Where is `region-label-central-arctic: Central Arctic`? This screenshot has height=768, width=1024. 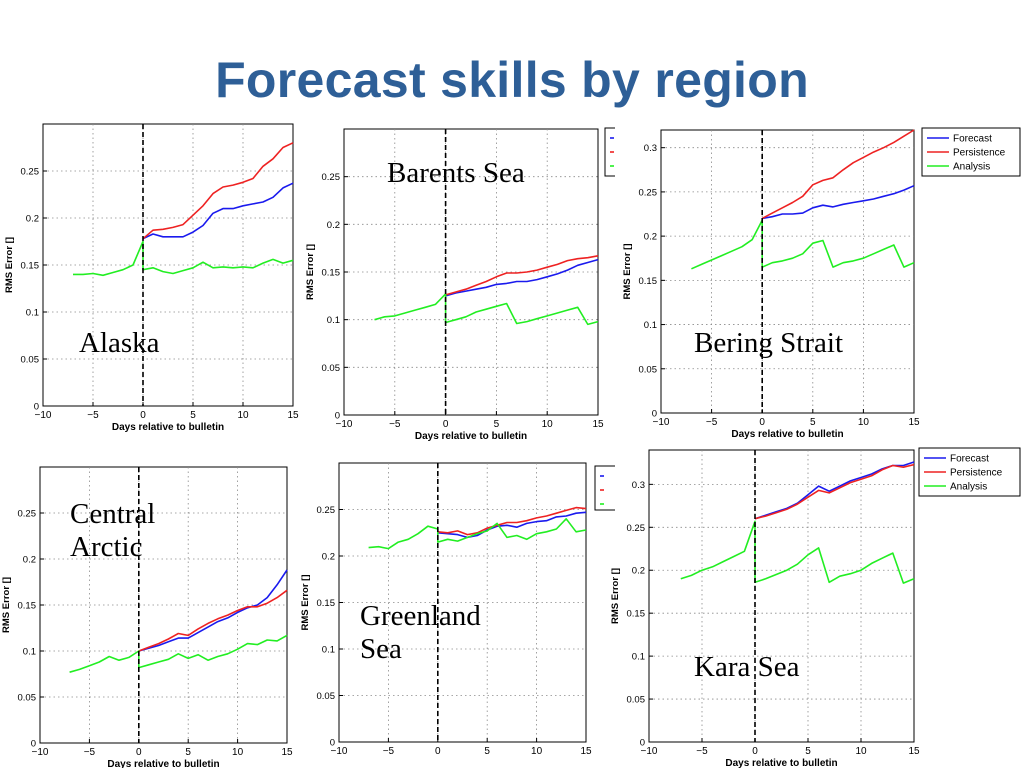 region-label-central-arctic: Central Arctic is located at coordinates (112, 531).